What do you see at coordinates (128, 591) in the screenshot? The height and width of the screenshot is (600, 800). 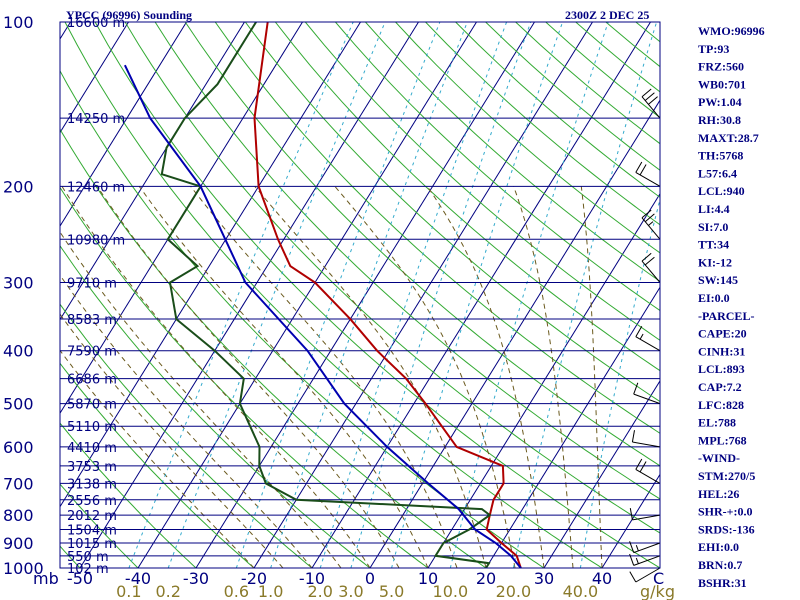 I see `mixing-ratio-tick-label: 0.1` at bounding box center [128, 591].